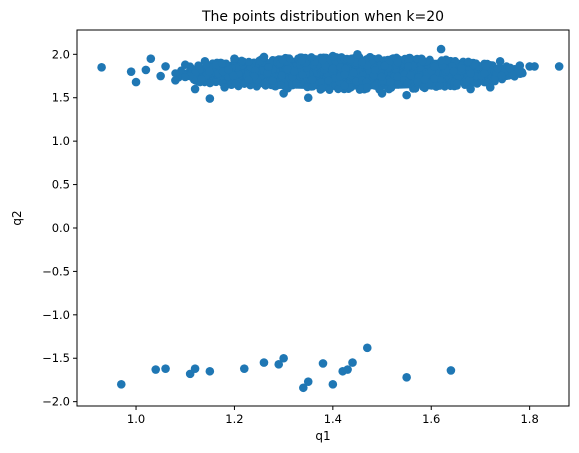 The height and width of the screenshot is (453, 579). I want to click on upper-point-cluster, so click(349, 73).